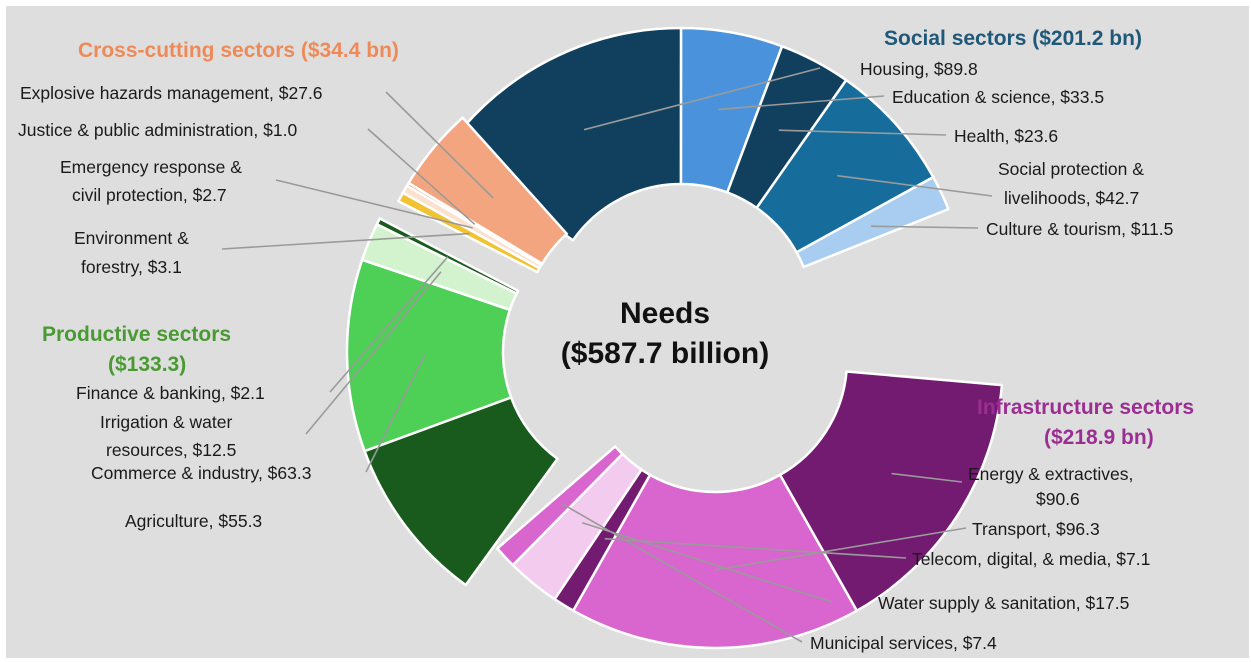 Image resolution: width=1251 pixels, height=662 pixels. I want to click on group-title-social: Social sectors ($201.2 bn), so click(1013, 38).